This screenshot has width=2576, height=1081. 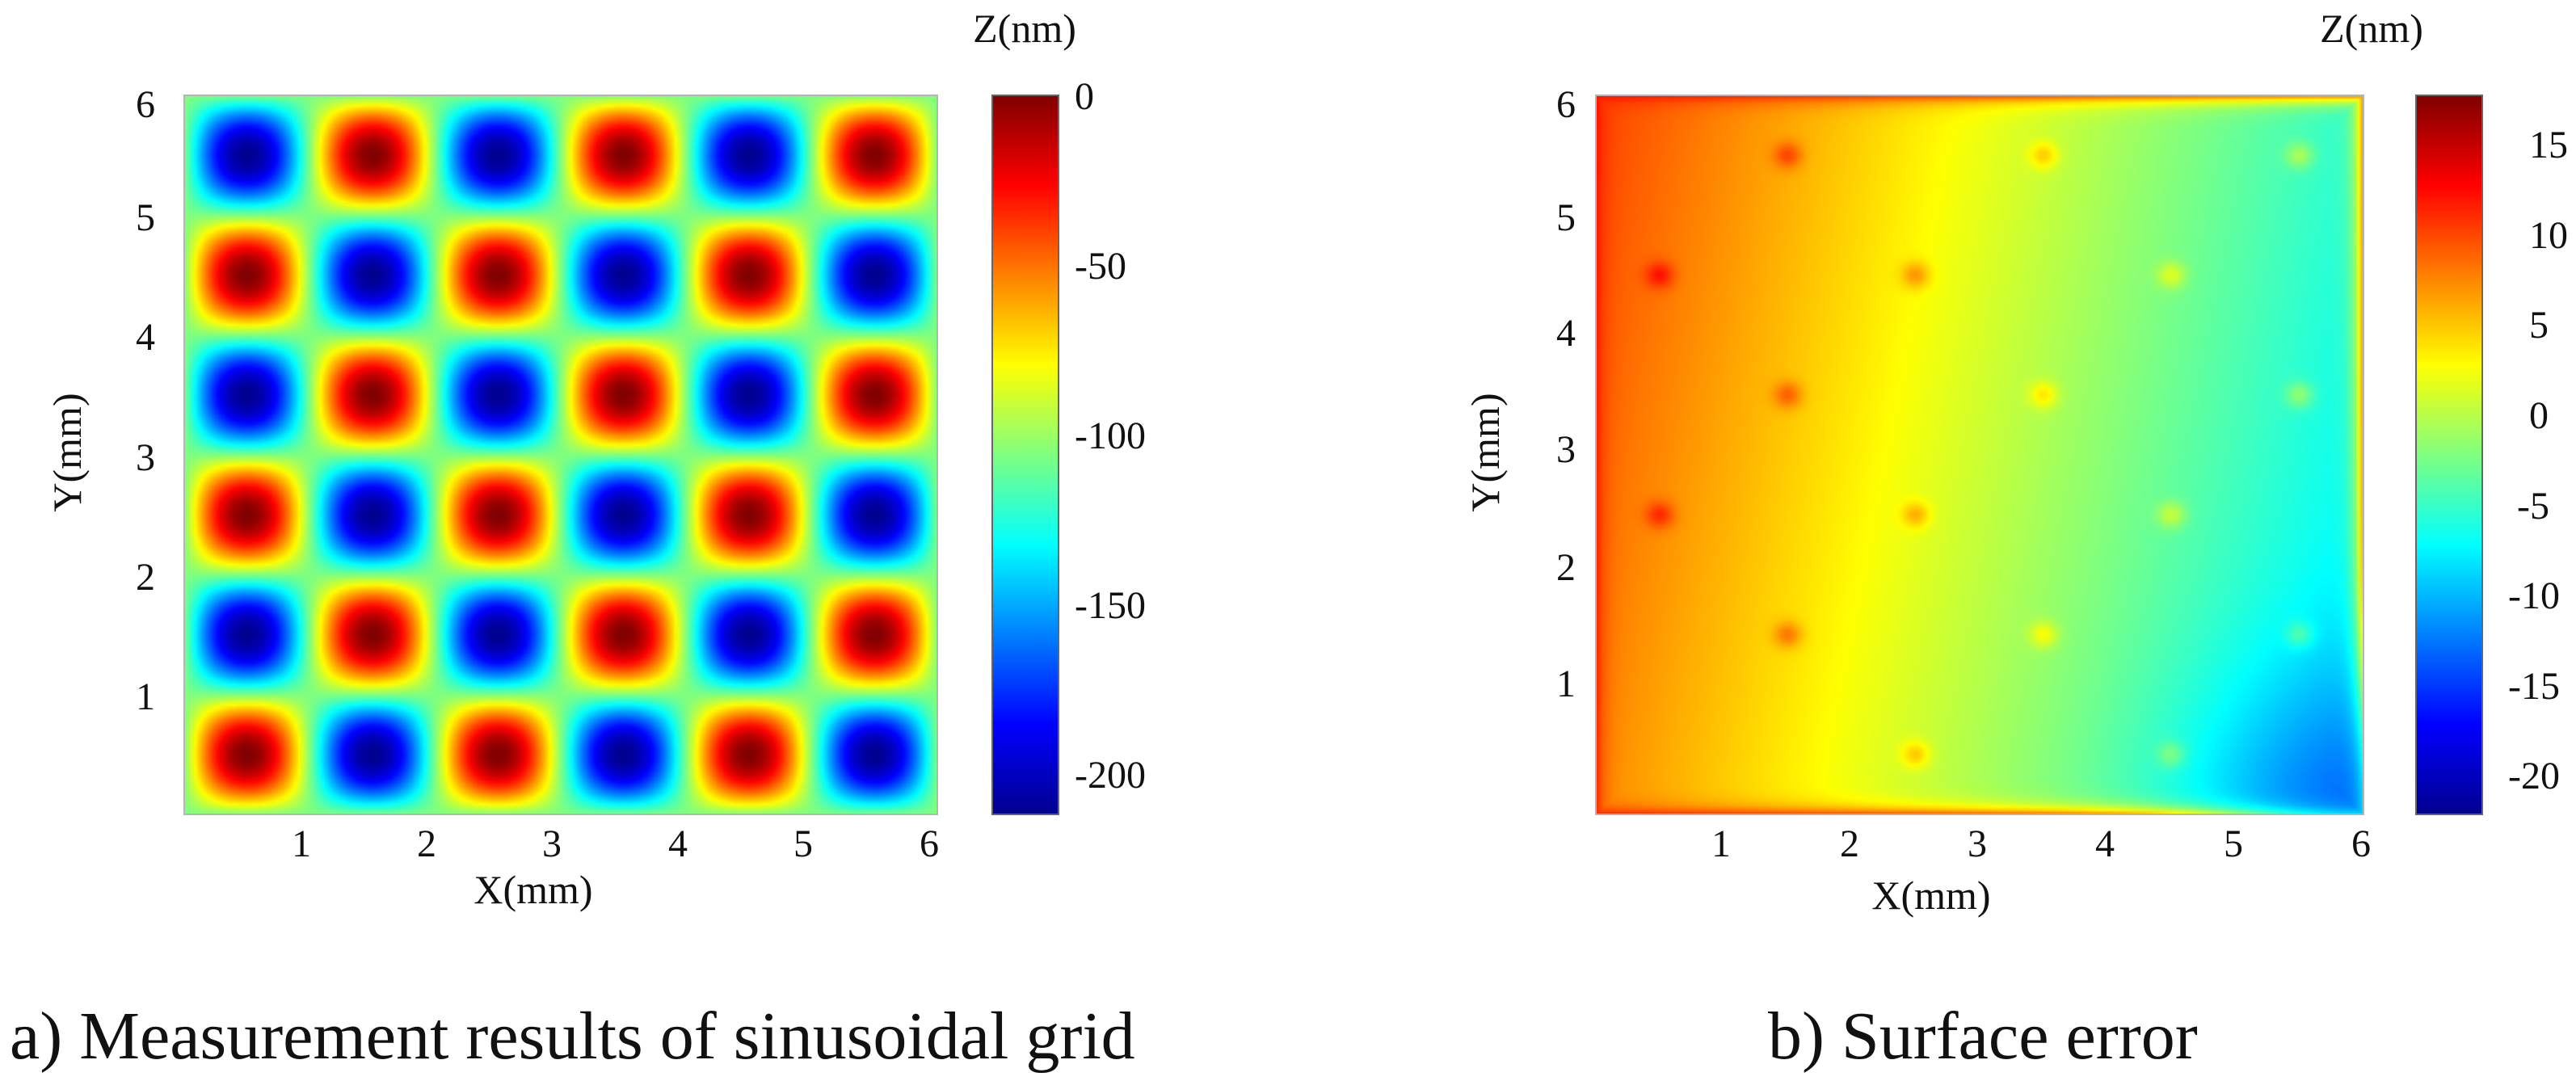 I want to click on colorbar-tick-label: -15, so click(x=2534, y=687).